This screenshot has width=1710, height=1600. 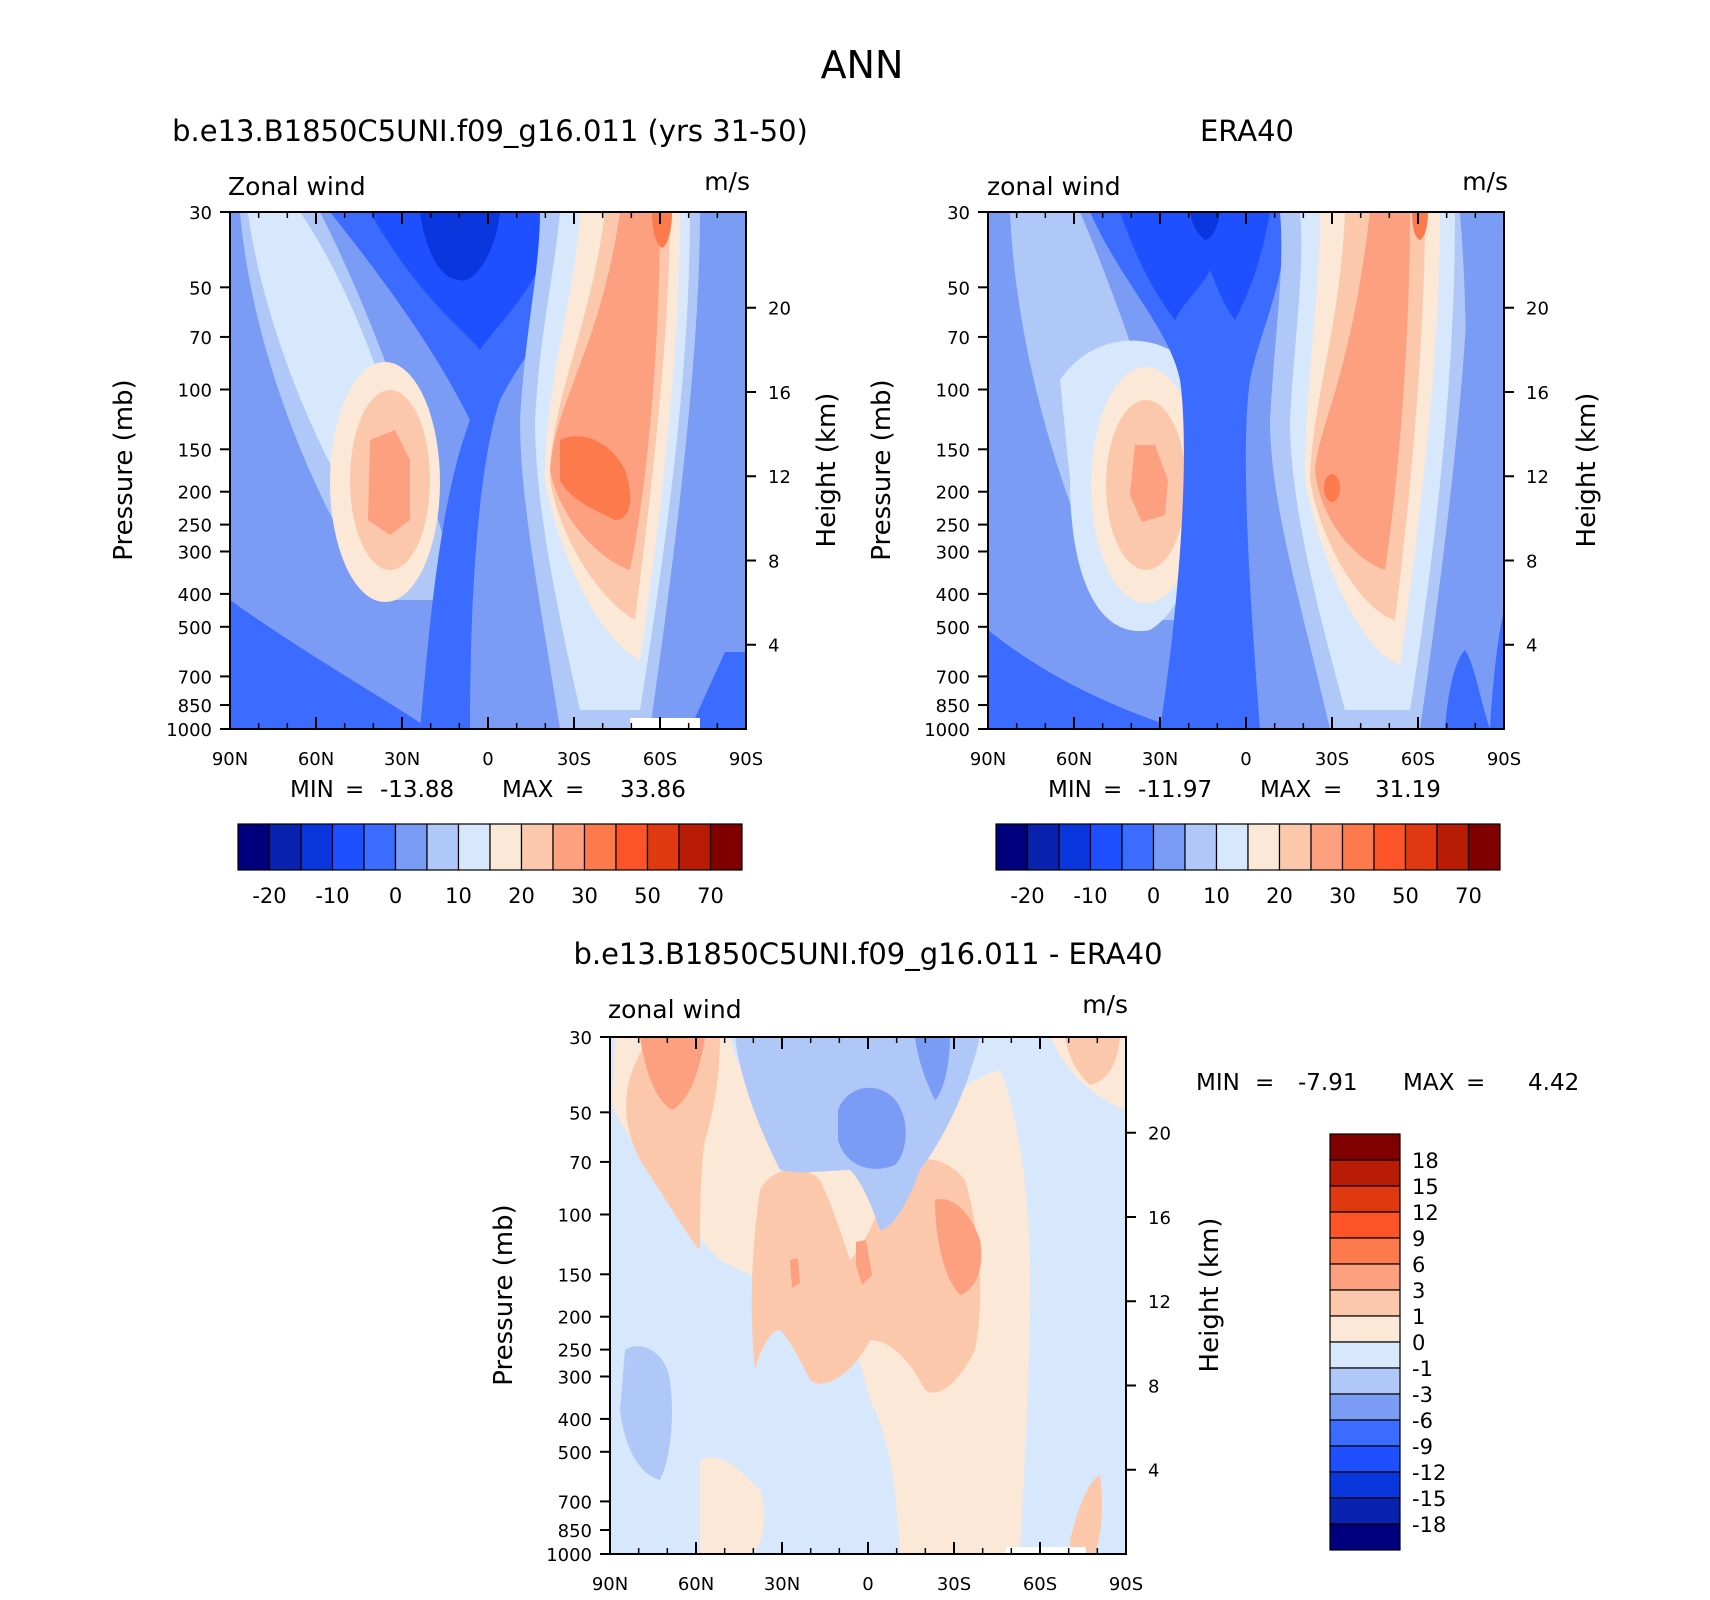 What do you see at coordinates (1246, 470) in the screenshot?
I see `panel-era40-contours` at bounding box center [1246, 470].